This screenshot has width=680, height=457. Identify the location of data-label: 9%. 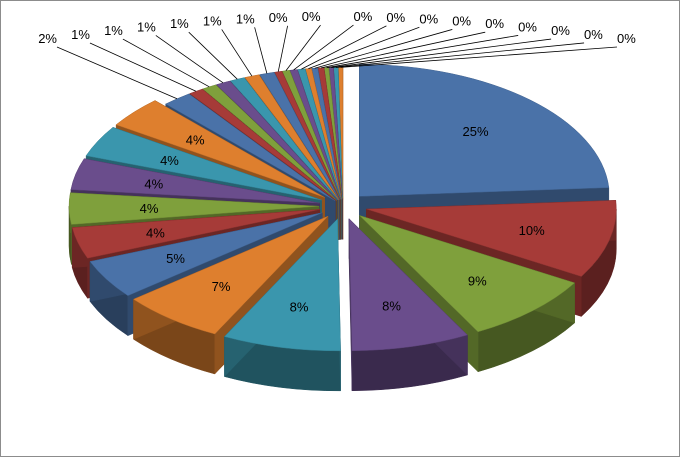
(477, 280).